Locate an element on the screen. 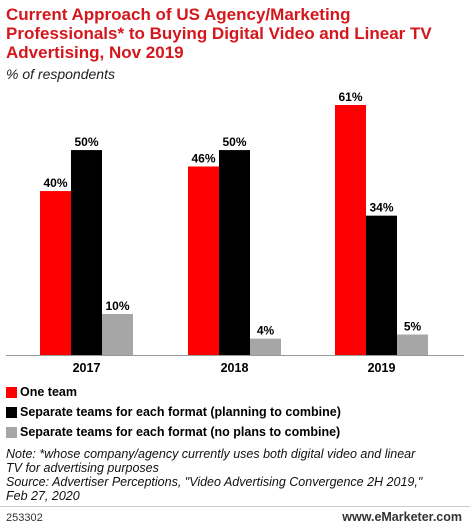 The height and width of the screenshot is (531, 470). legend-swatch-planning-to-combine is located at coordinates (11, 412).